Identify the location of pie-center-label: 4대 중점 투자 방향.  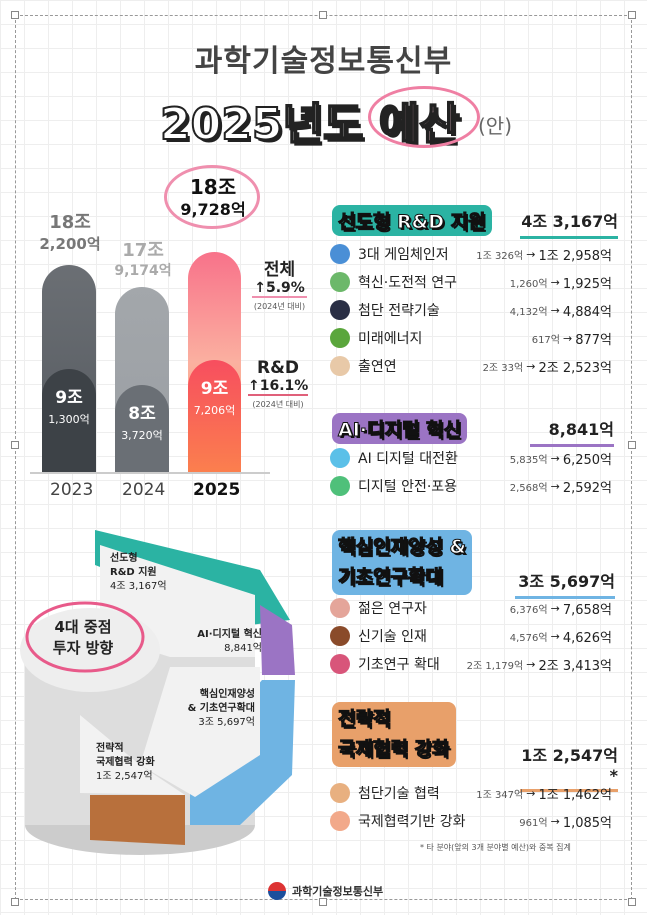
(83, 637).